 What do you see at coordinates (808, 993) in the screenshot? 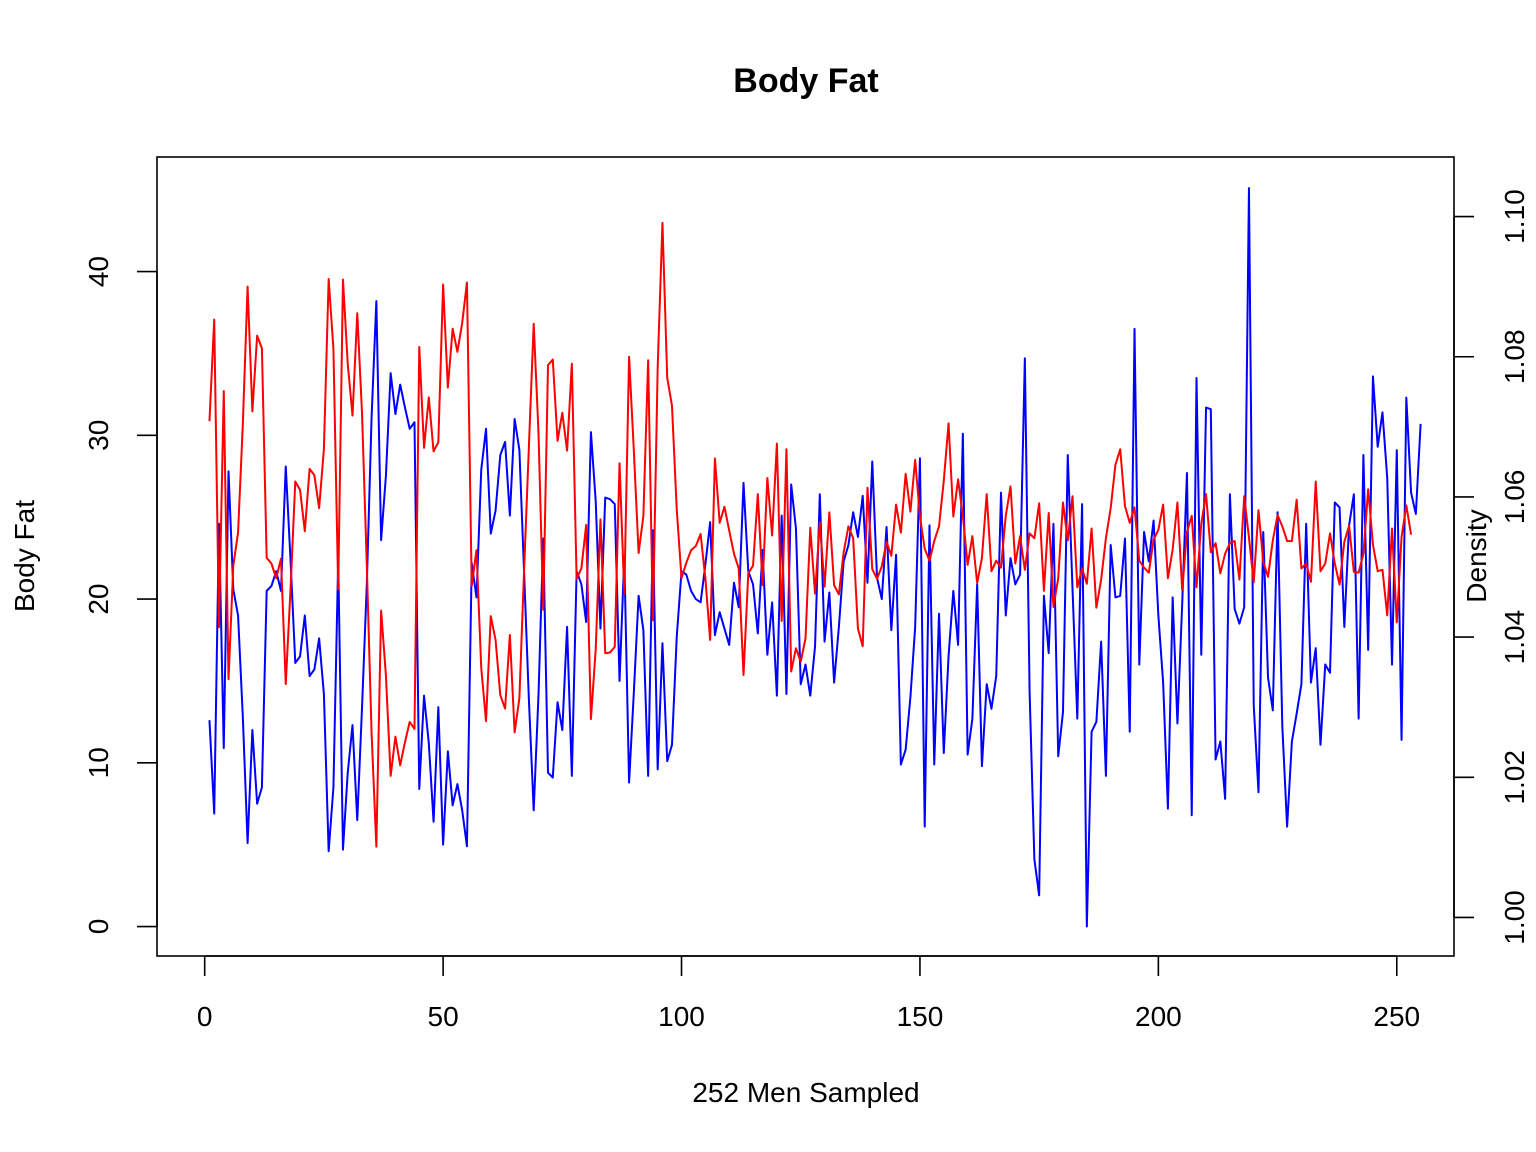
I see `x-axis: 0 50 100 150 200 250` at bounding box center [808, 993].